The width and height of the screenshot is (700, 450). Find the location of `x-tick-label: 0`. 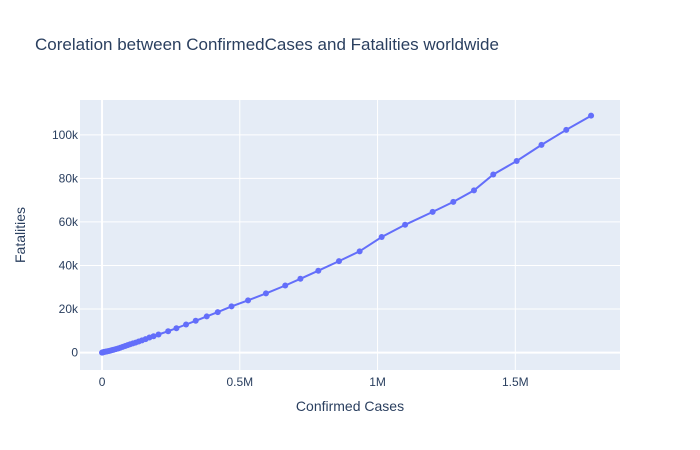

x-tick-label: 0 is located at coordinates (102, 382).